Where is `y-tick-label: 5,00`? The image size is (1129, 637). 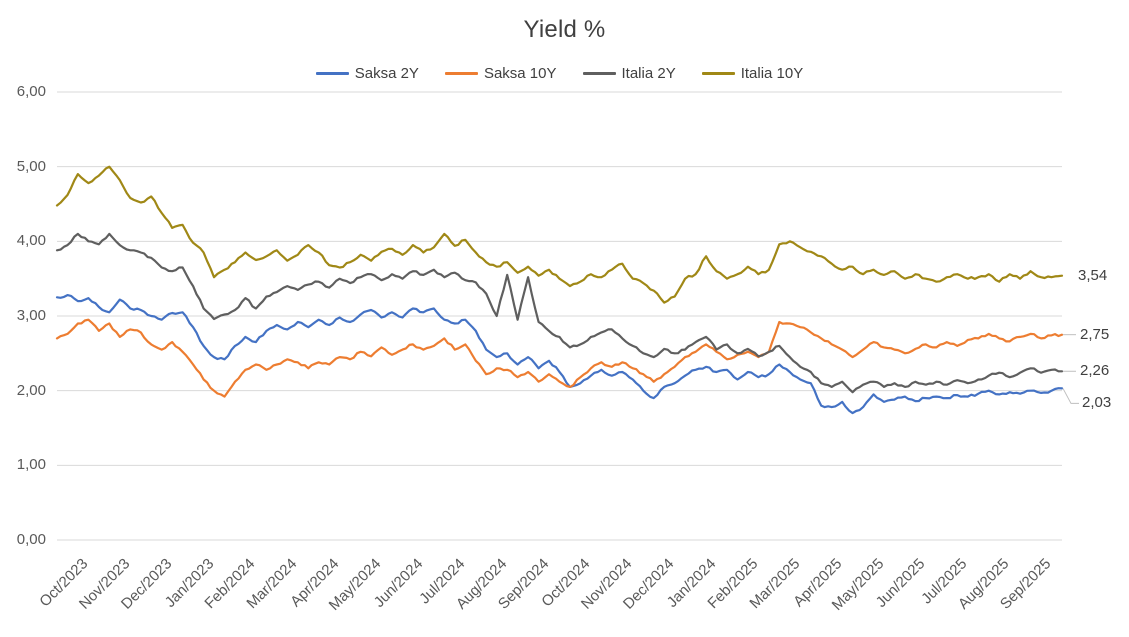
y-tick-label: 5,00 is located at coordinates (31, 166).